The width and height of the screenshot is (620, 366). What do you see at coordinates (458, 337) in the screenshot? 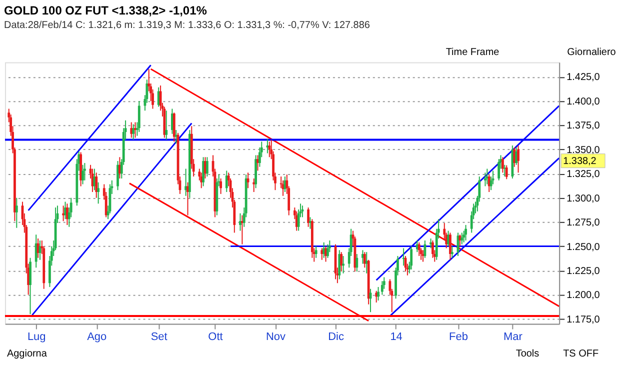
I see `x-tick-label: Feb` at bounding box center [458, 337].